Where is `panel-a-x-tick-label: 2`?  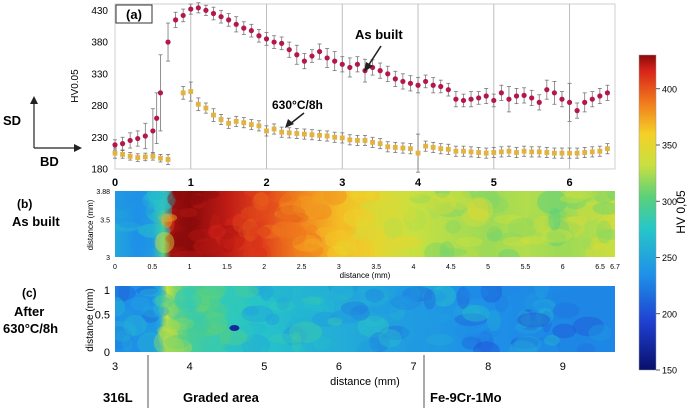 panel-a-x-tick-label: 2 is located at coordinates (266, 183).